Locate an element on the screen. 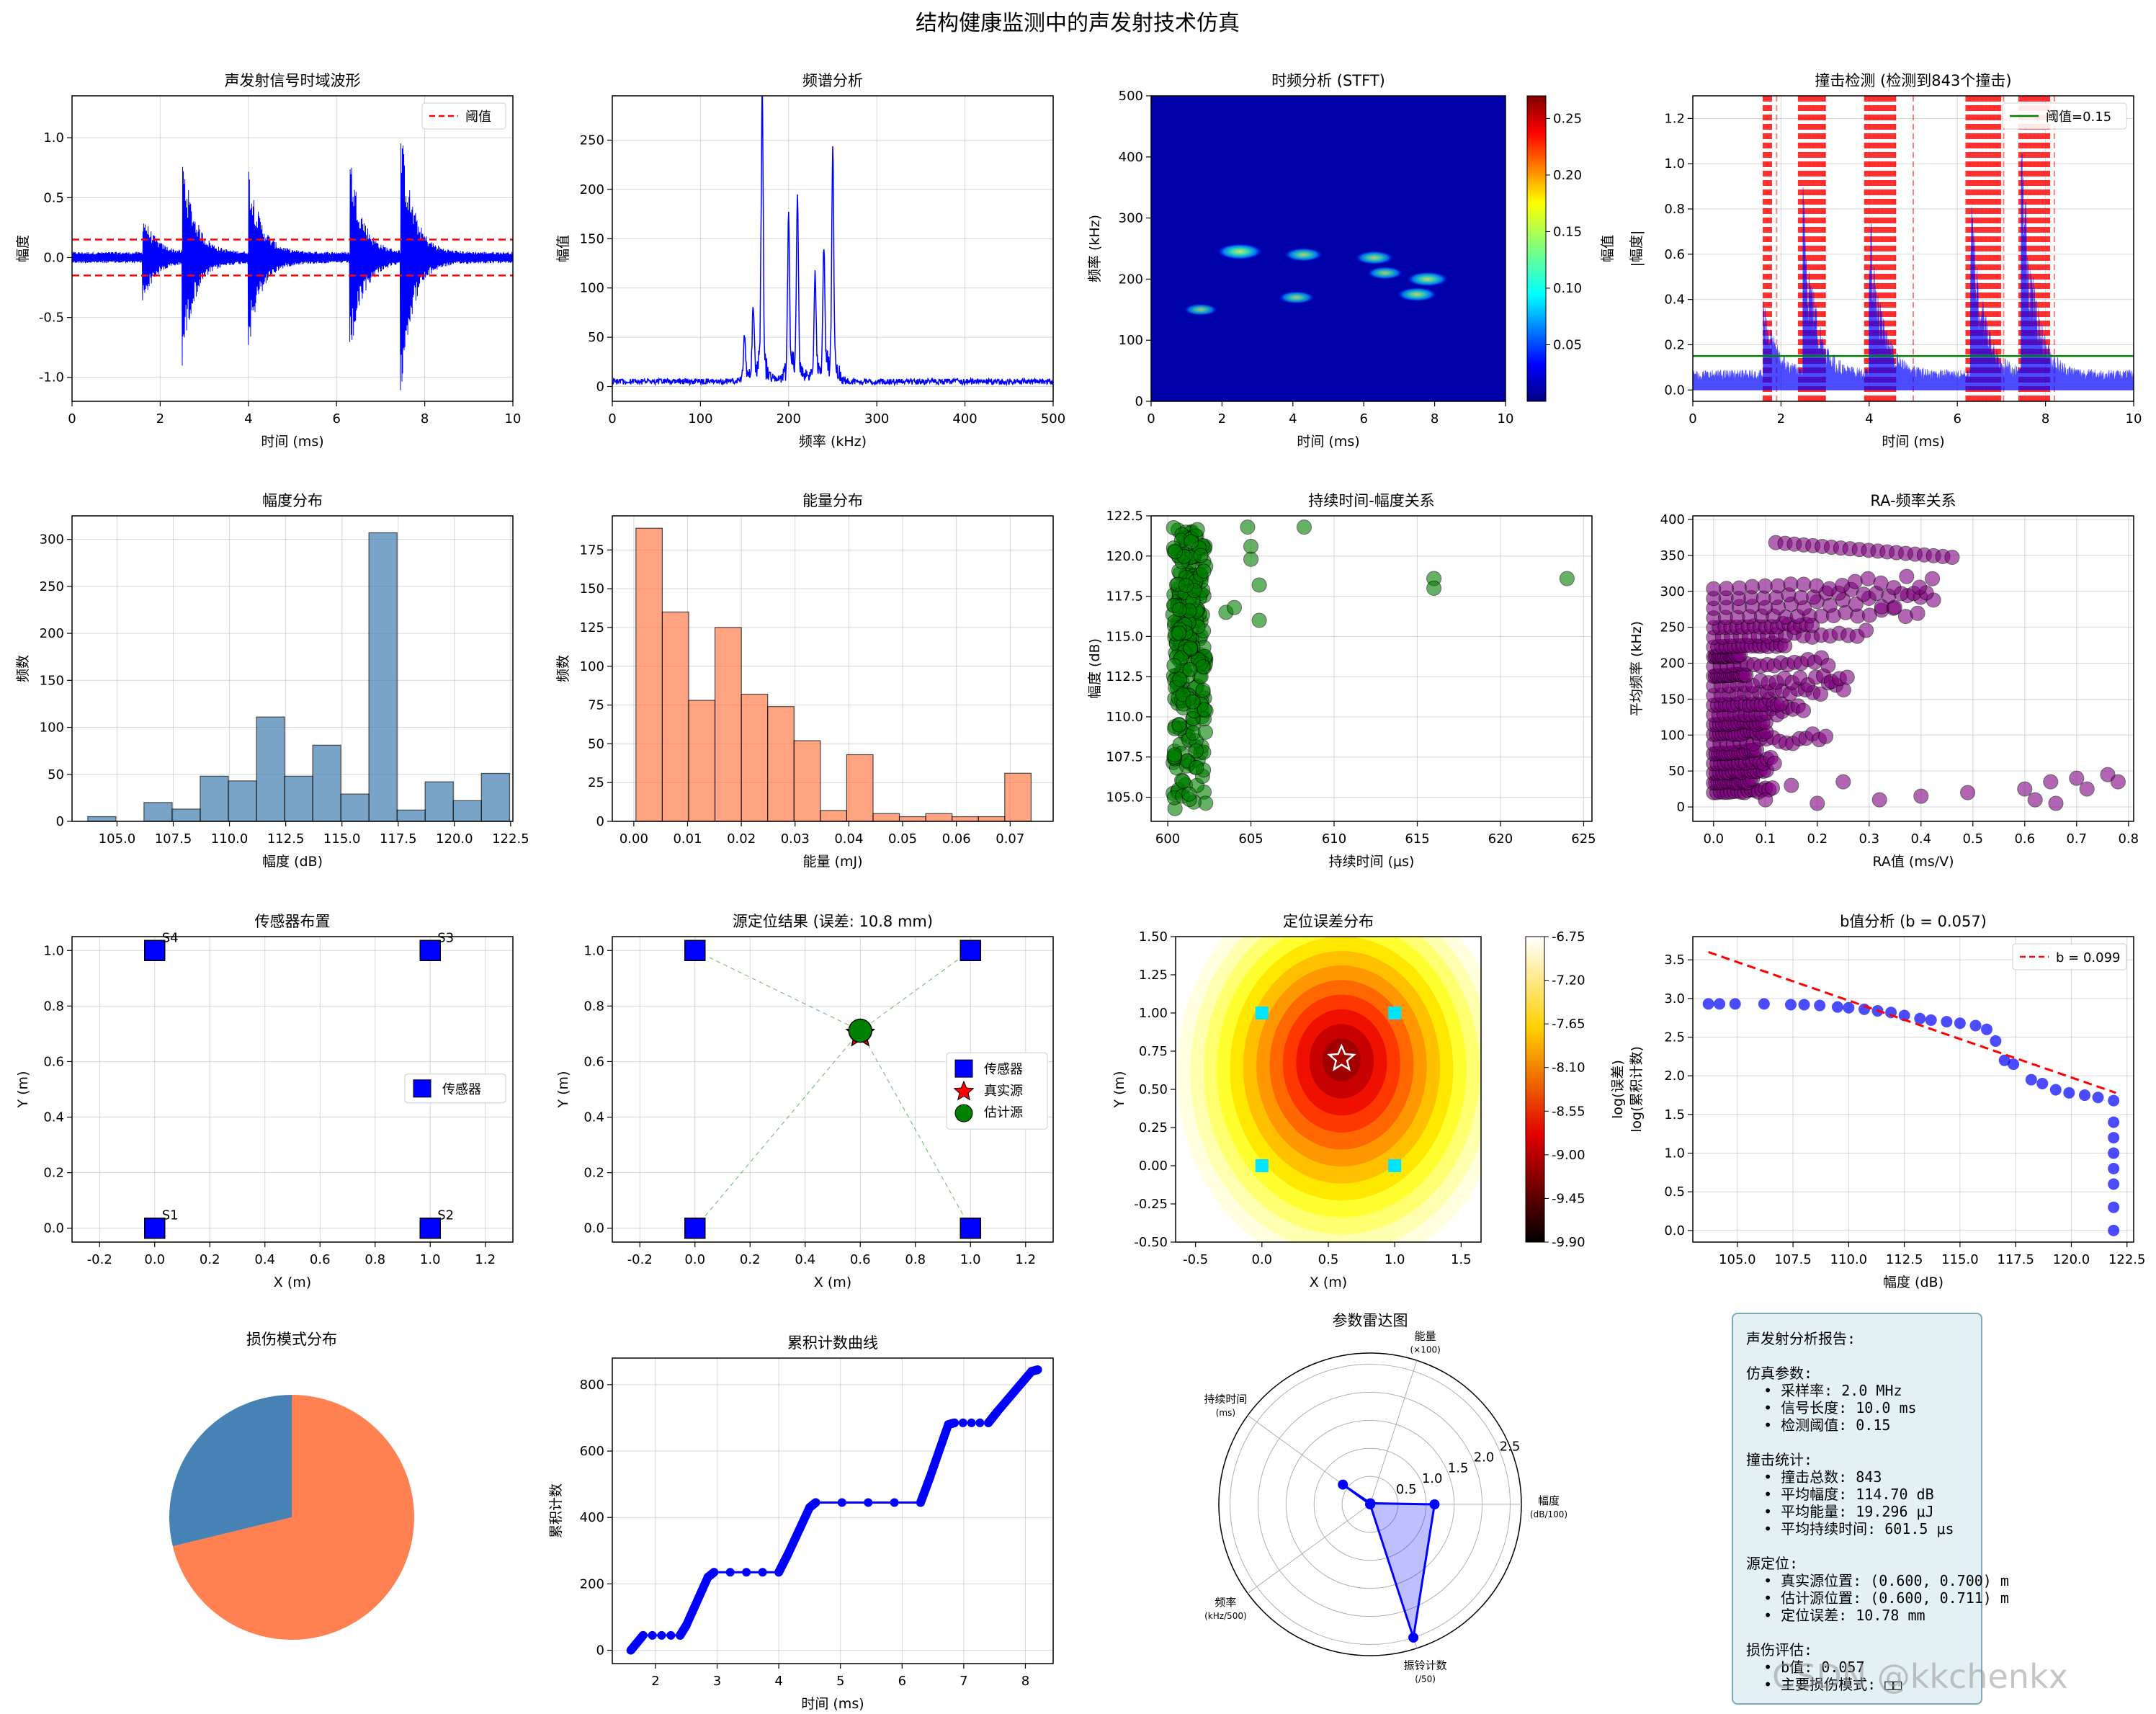 The image size is (2156, 1714). y-tick-label: -0.50 is located at coordinates (1151, 1242).